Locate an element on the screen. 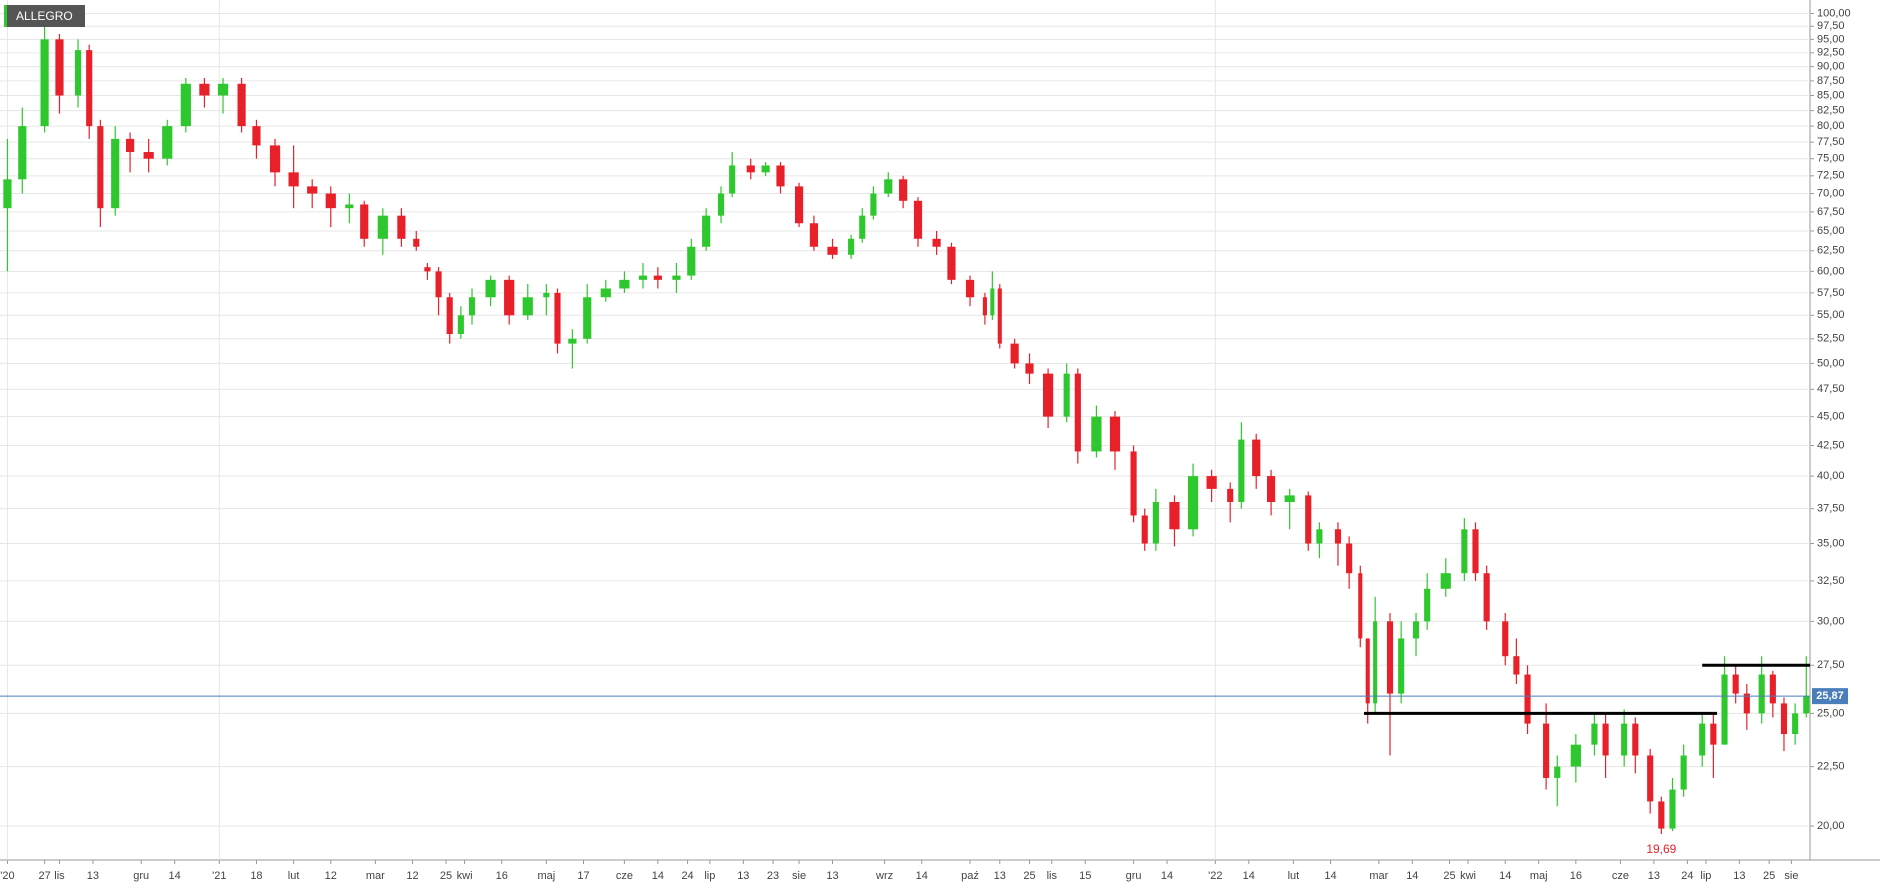 This screenshot has height=889, width=1880. x-tick-label: 16 is located at coordinates (1576, 876).